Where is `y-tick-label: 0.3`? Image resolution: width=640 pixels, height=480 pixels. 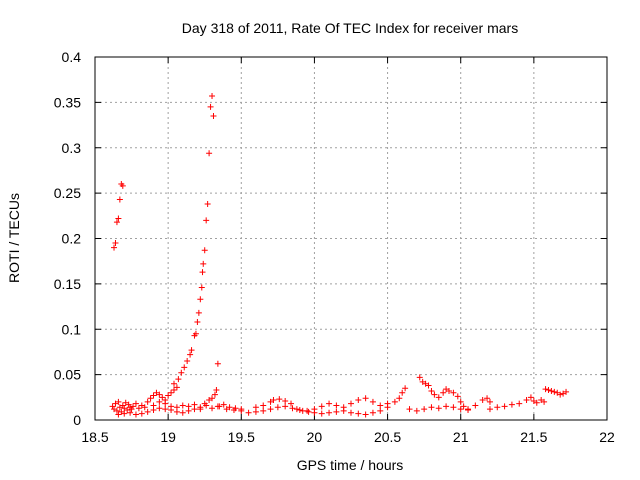
y-tick-label: 0.3 is located at coordinates (72, 148).